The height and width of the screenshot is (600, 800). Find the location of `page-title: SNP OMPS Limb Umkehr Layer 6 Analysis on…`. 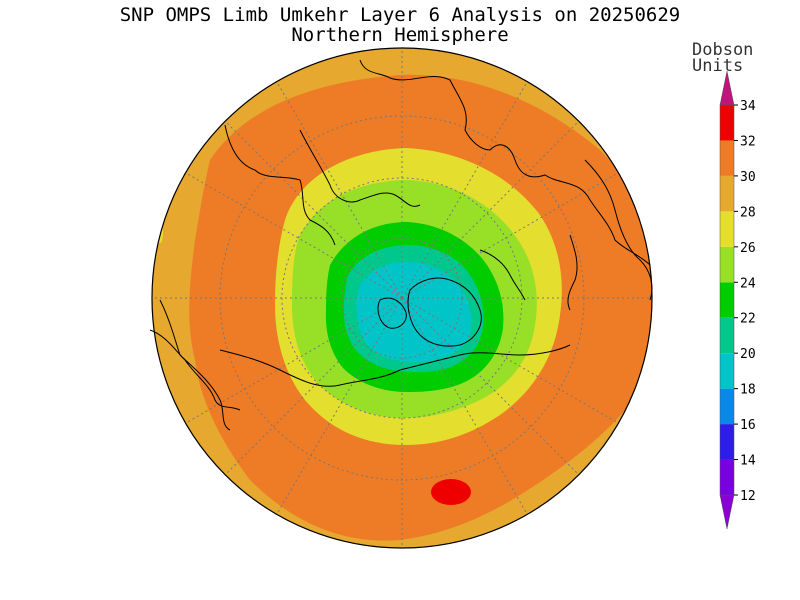

page-title: SNP OMPS Limb Umkehr Layer 6 Analysis on… is located at coordinates (400, 15).